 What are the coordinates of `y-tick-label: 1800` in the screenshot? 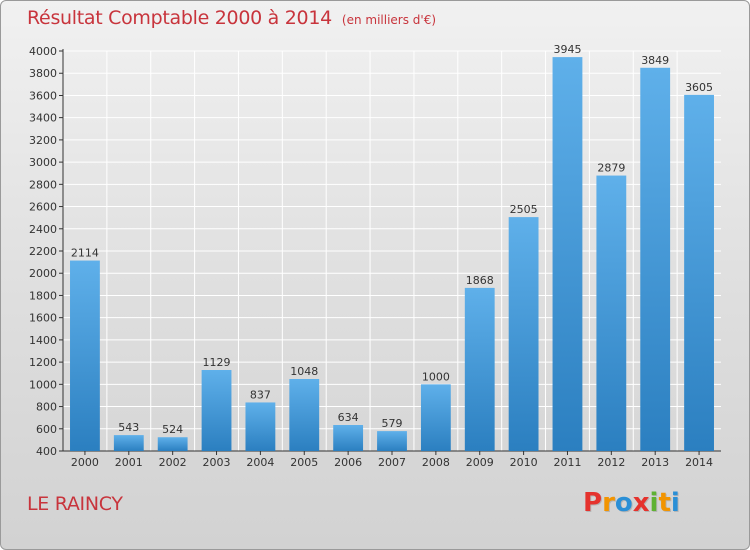 It's located at (43, 295).